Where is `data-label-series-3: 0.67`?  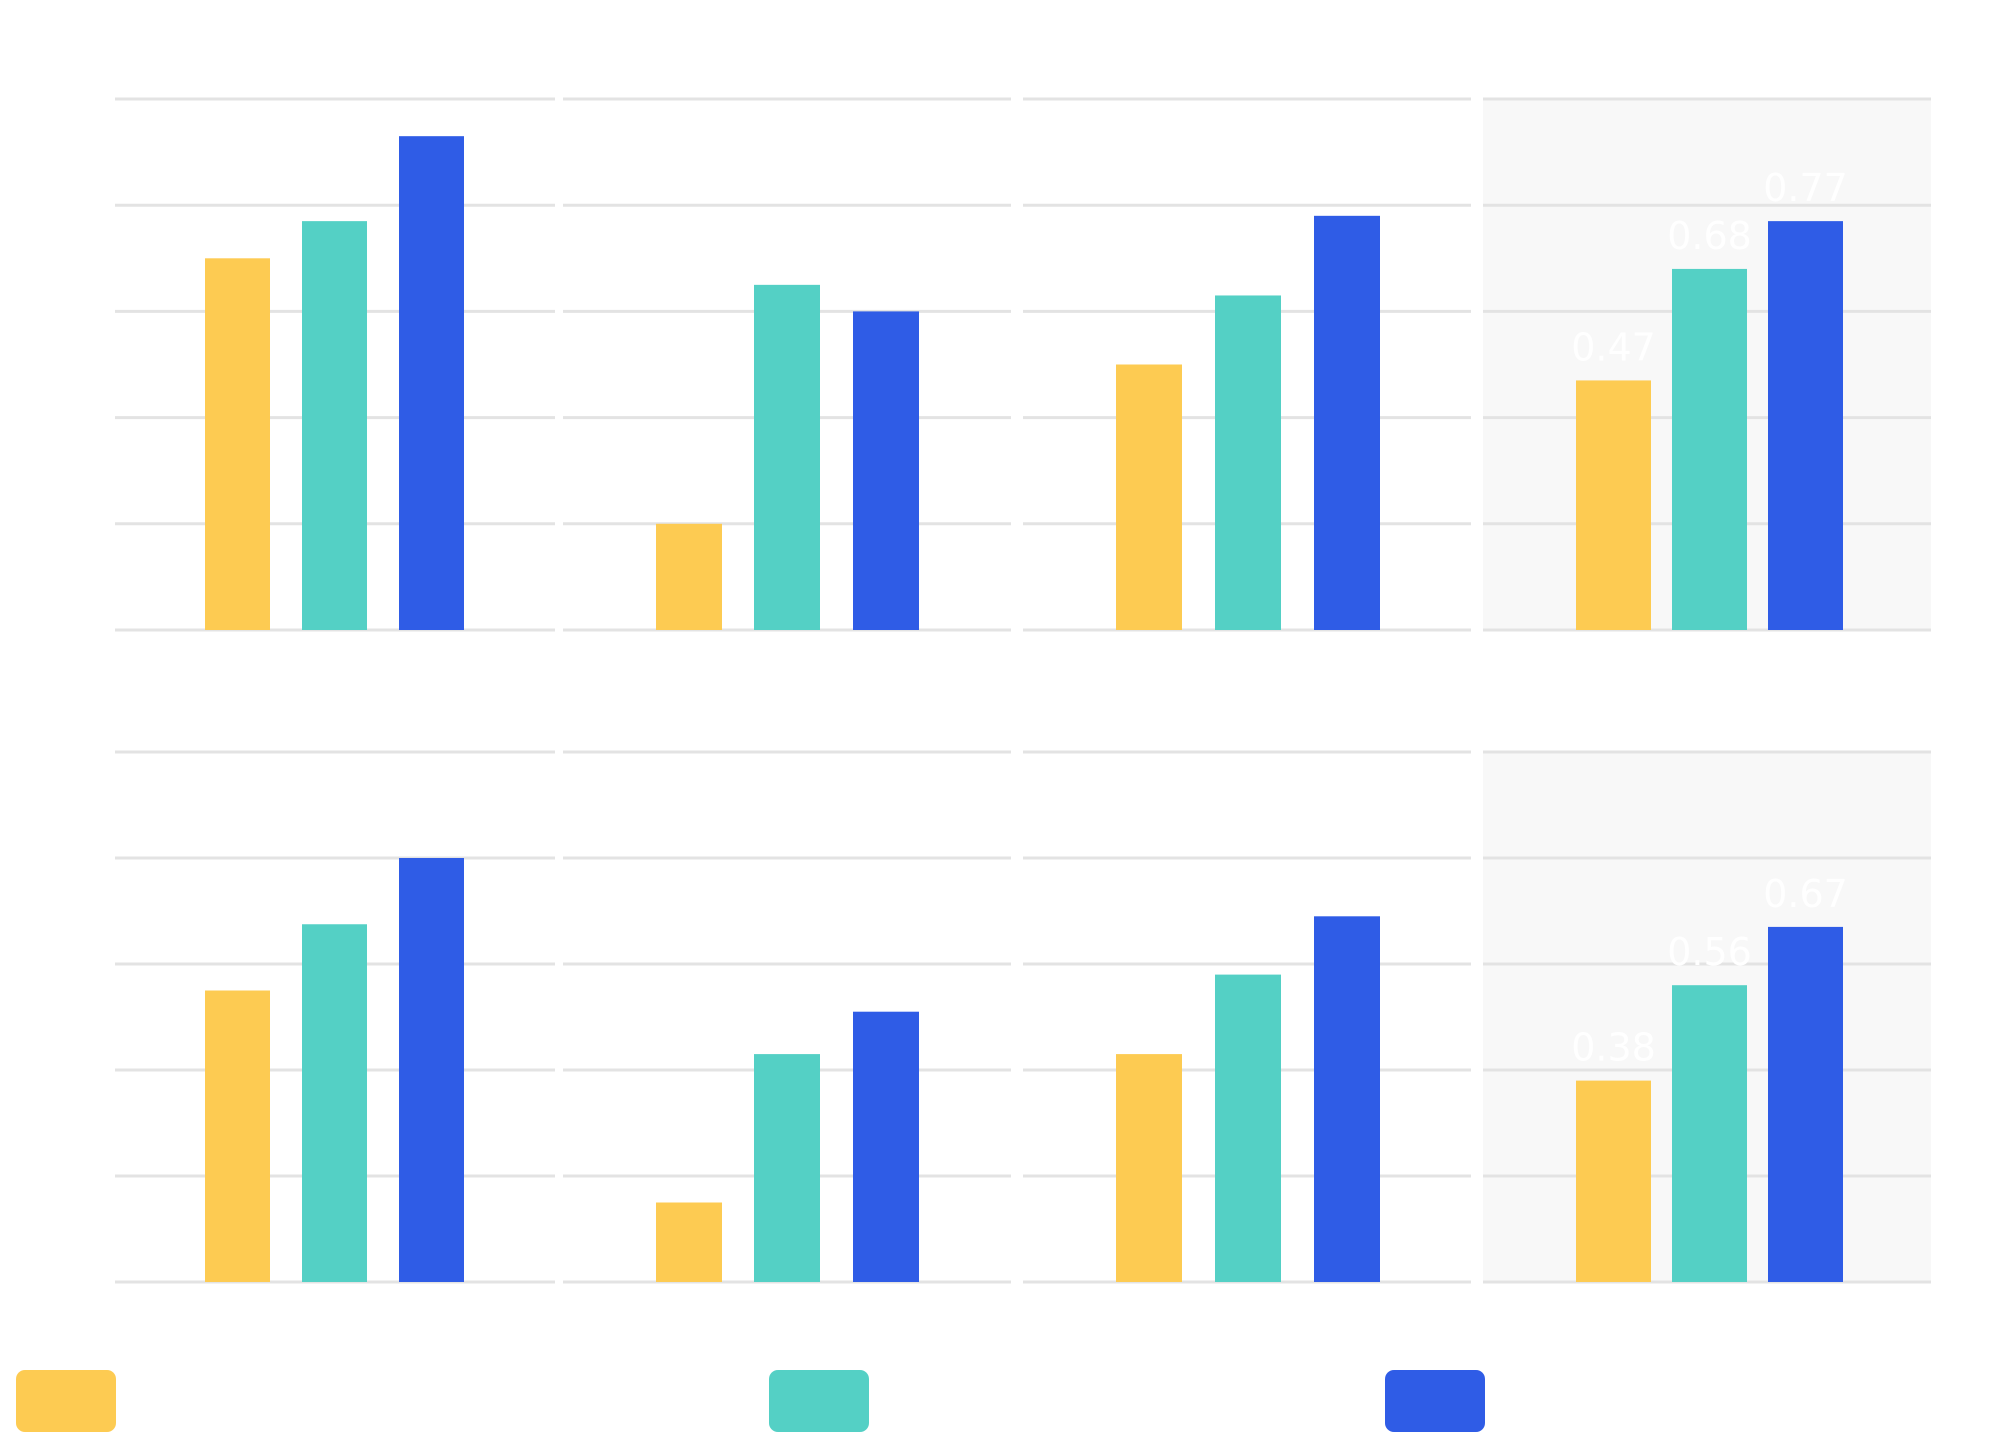 data-label-series-3: 0.67 is located at coordinates (1805, 894).